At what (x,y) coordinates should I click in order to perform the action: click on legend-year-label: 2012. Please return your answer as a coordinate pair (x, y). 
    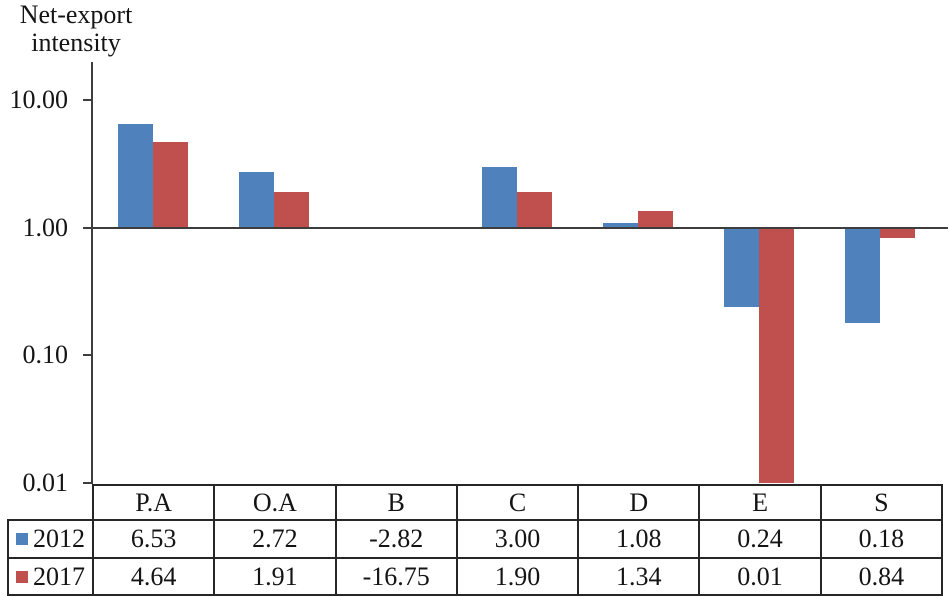
    Looking at the image, I should click on (59, 538).